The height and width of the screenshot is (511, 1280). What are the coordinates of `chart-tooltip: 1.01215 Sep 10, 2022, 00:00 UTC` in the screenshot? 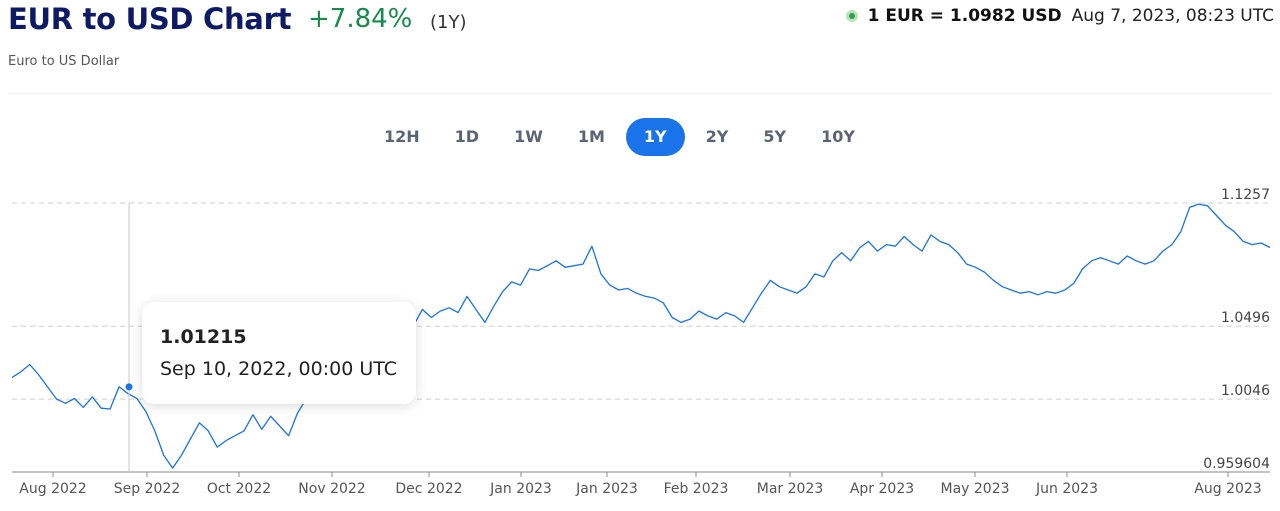 It's located at (279, 353).